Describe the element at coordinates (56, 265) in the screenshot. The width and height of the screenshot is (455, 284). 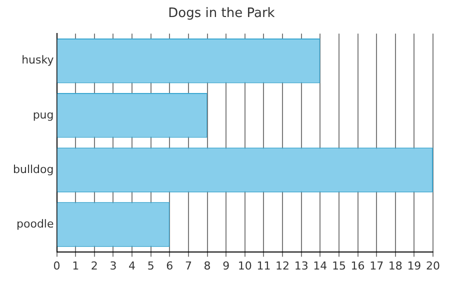
I see `x-tick-label: 0` at that location.